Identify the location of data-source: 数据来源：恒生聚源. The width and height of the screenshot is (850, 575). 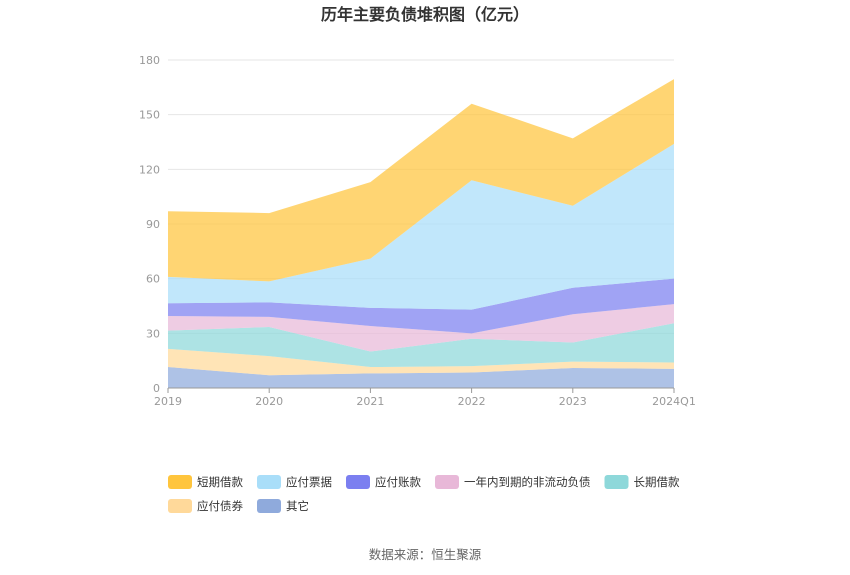
(425, 554).